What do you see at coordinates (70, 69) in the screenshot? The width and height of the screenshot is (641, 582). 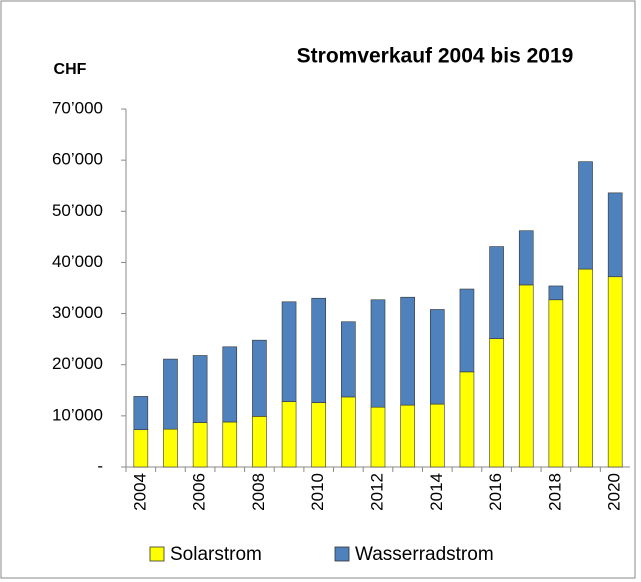 I see `y-axis-label: CHF` at bounding box center [70, 69].